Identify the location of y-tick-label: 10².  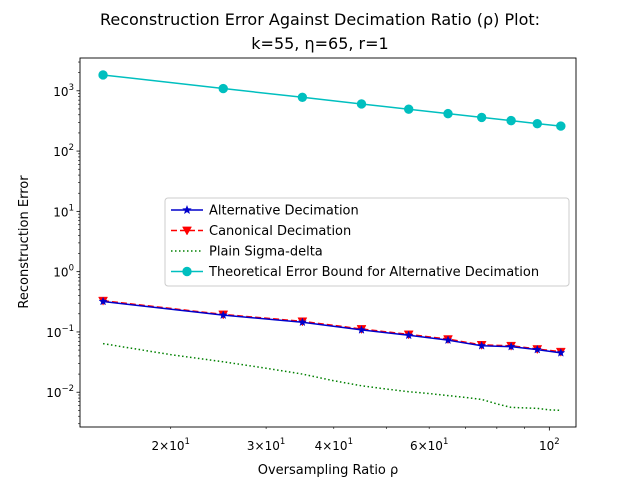
(63, 151).